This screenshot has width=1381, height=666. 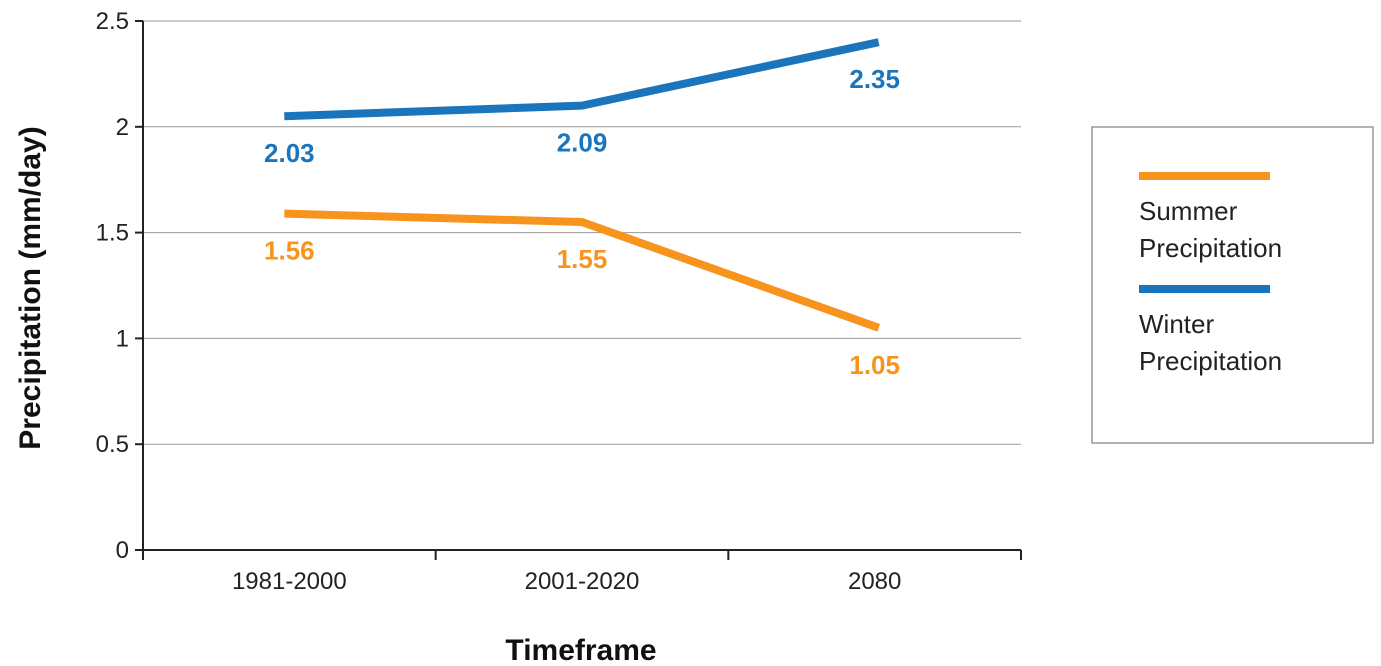 What do you see at coordinates (1176, 324) in the screenshot?
I see `legend-label: Winter` at bounding box center [1176, 324].